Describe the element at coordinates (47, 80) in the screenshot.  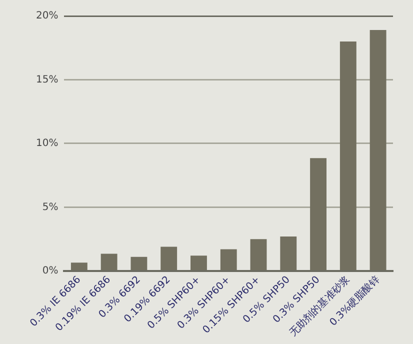
I see `y-tick-label: 15%` at that location.